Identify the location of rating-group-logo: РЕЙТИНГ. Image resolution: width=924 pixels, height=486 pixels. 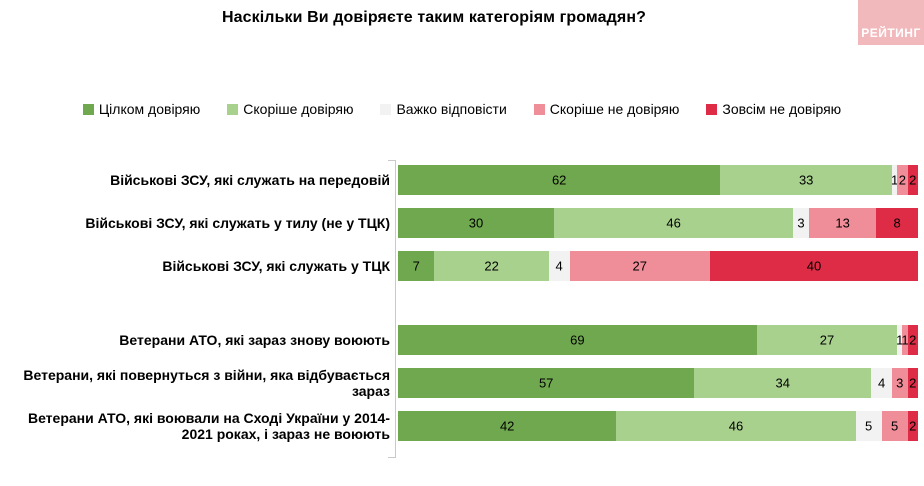
(891, 22).